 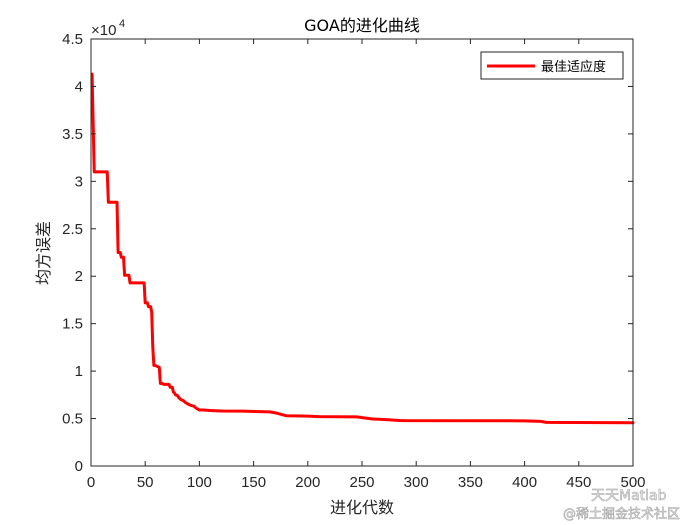 I want to click on watermark-line2: @稀土掘金技术社区, so click(x=621, y=514).